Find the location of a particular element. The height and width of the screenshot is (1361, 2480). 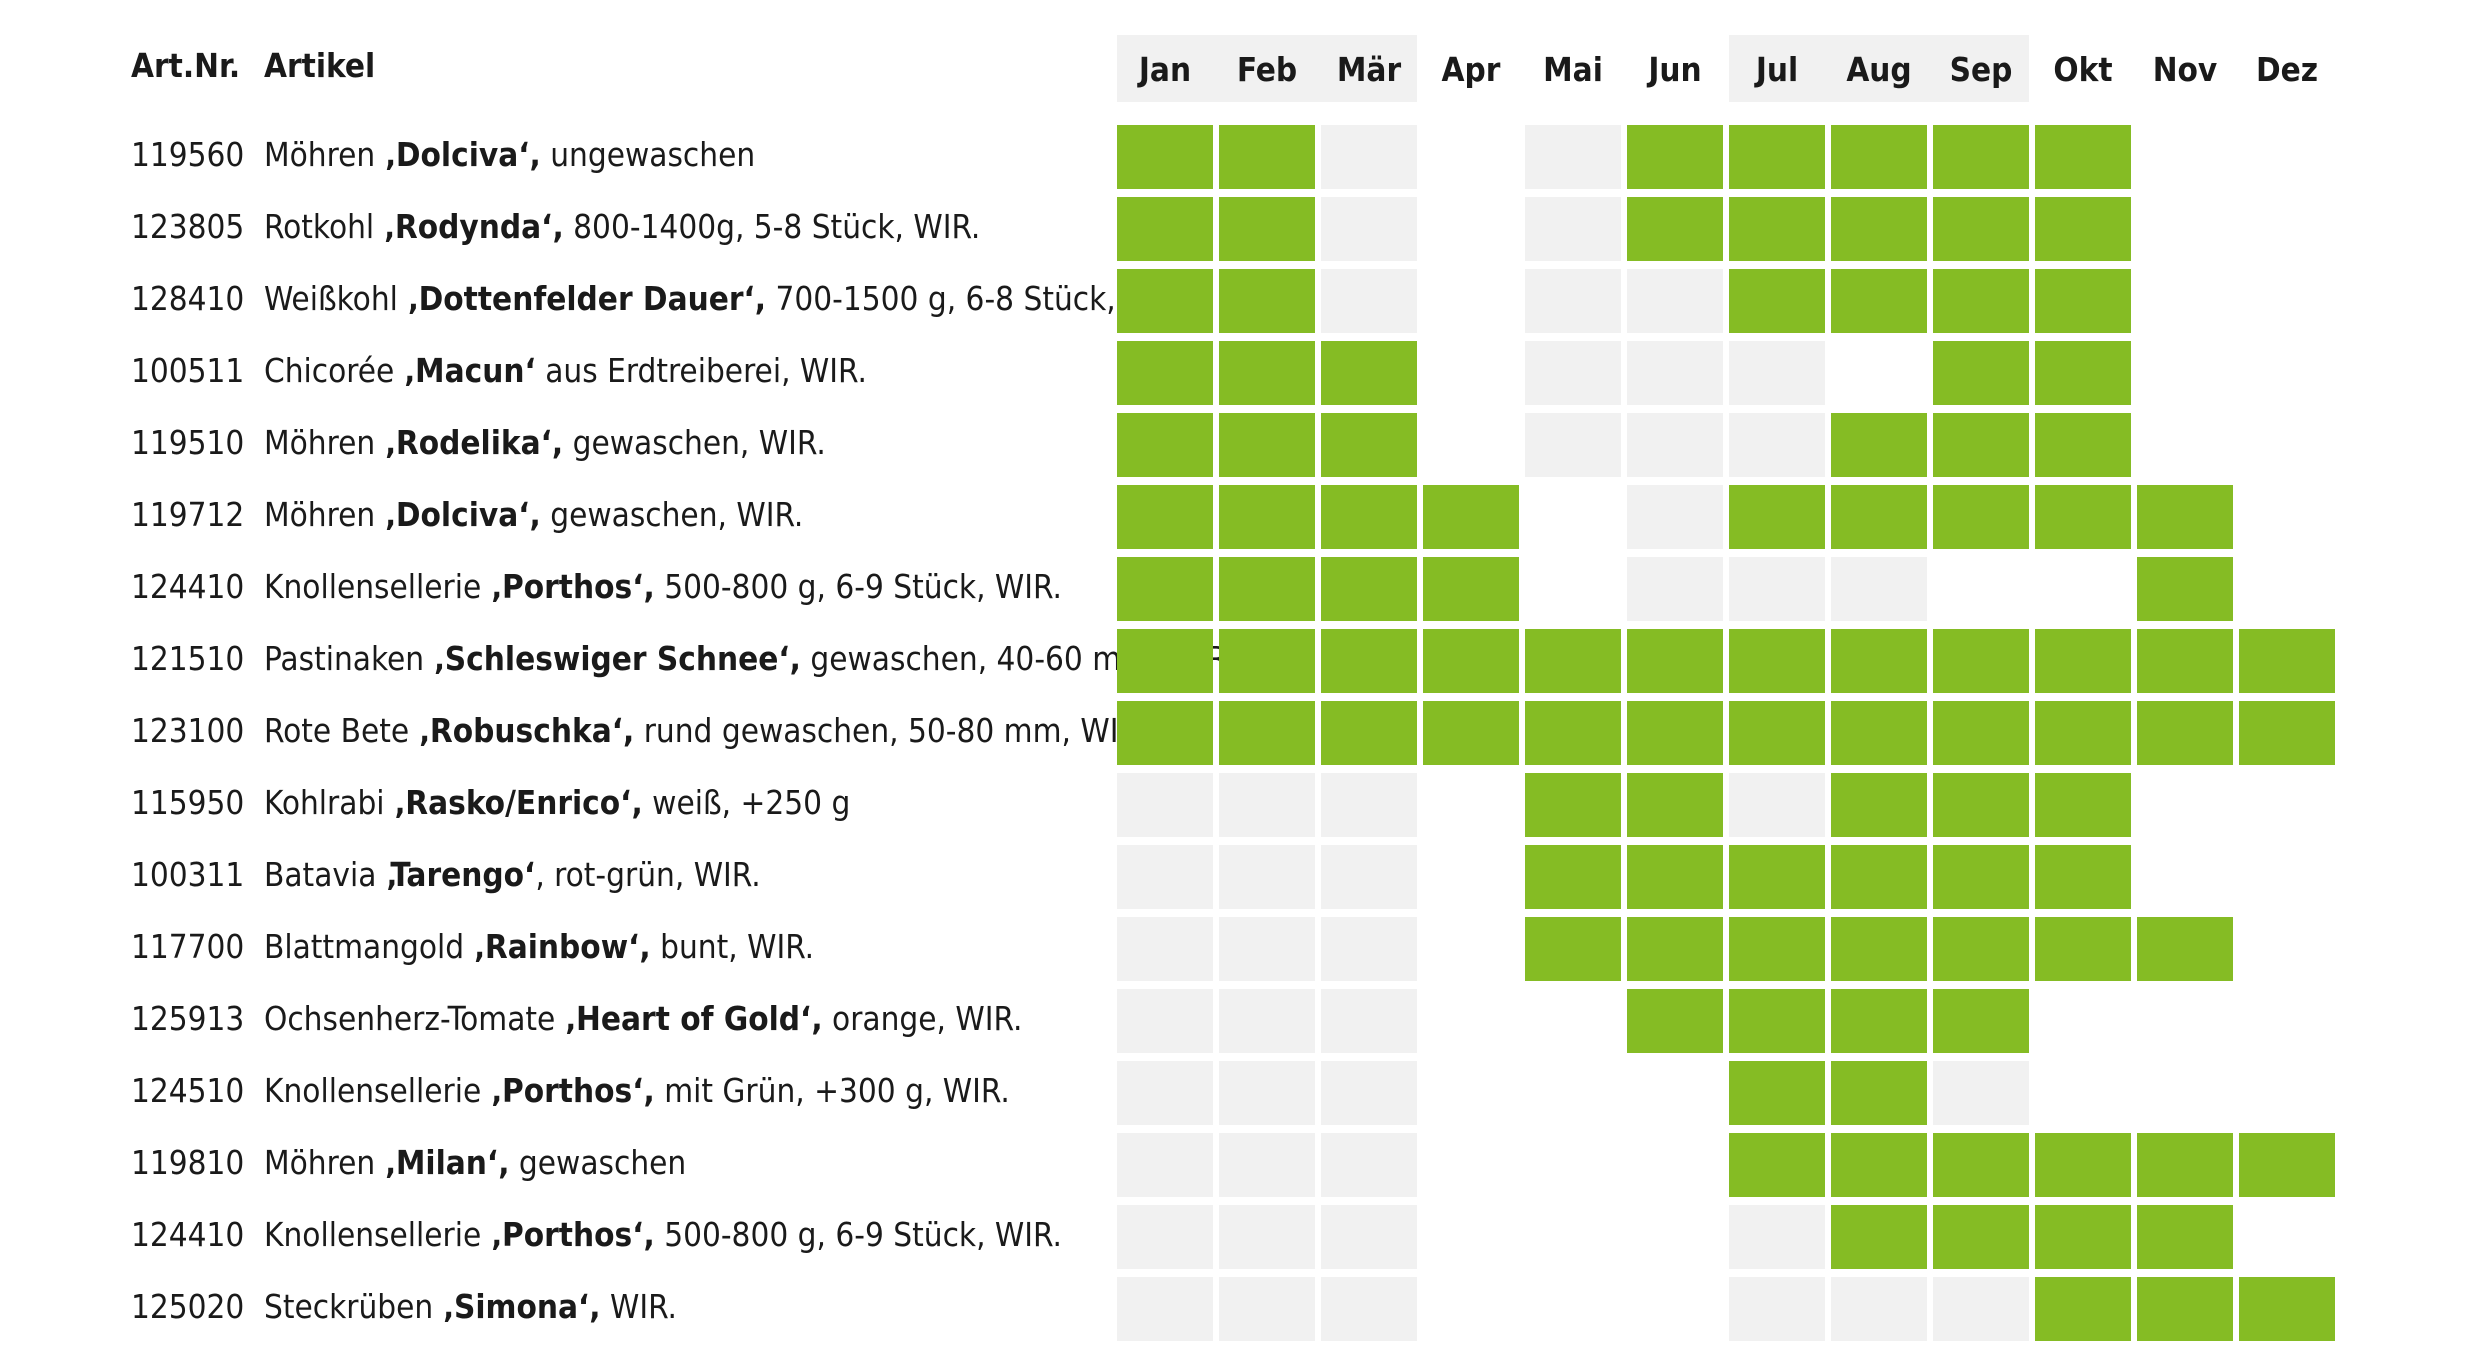

month-header-shade is located at coordinates (1879, 68).